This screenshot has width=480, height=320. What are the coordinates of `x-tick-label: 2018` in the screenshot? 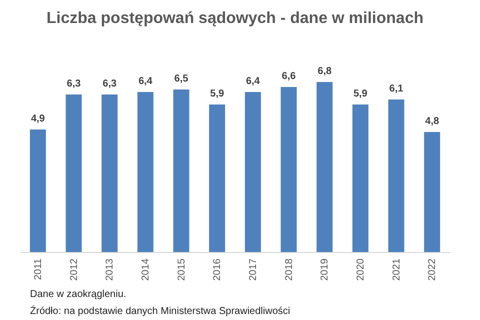 It's located at (289, 269).